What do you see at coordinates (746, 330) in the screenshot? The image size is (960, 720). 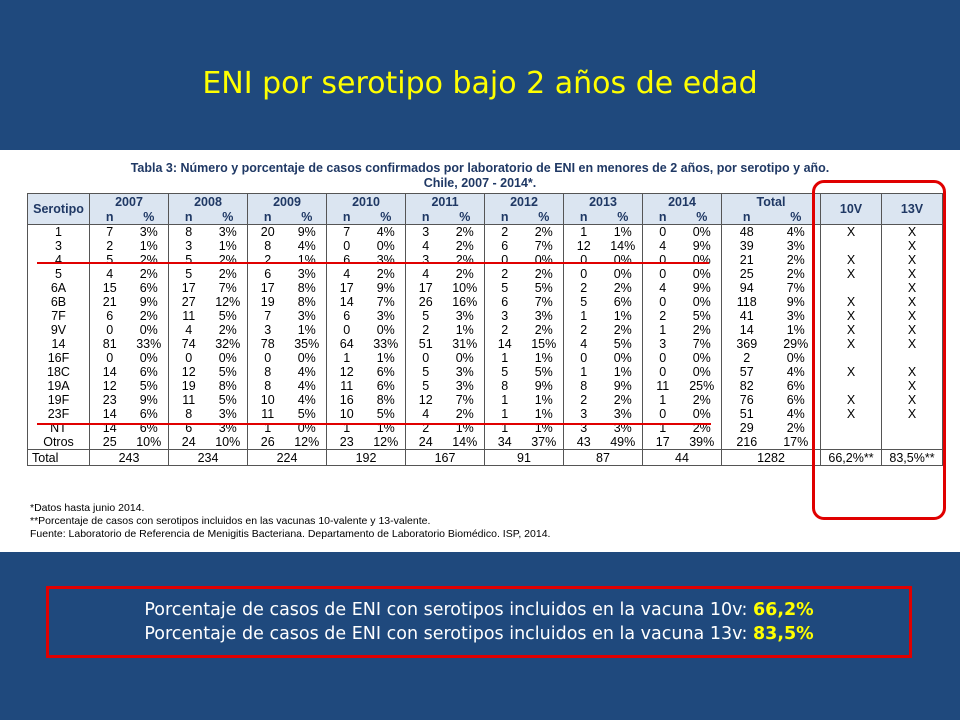 I see `count-cell: 14` at bounding box center [746, 330].